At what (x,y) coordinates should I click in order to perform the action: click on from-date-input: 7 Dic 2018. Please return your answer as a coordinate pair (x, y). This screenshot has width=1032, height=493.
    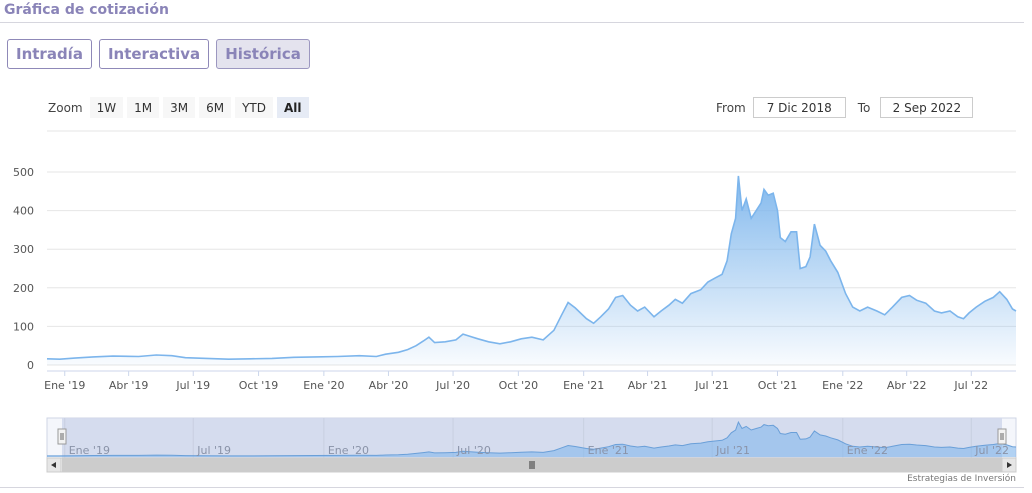
    Looking at the image, I should click on (799, 107).